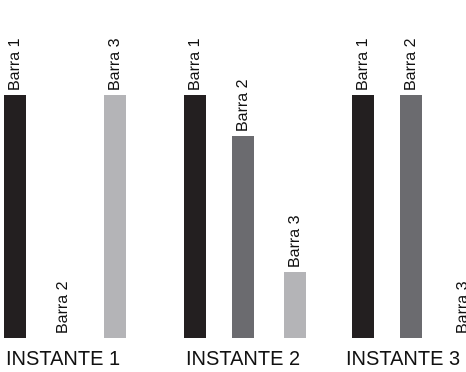 The image size is (466, 372). Describe the element at coordinates (63, 359) in the screenshot. I see `panel-caption: INSTANTE 1` at that location.